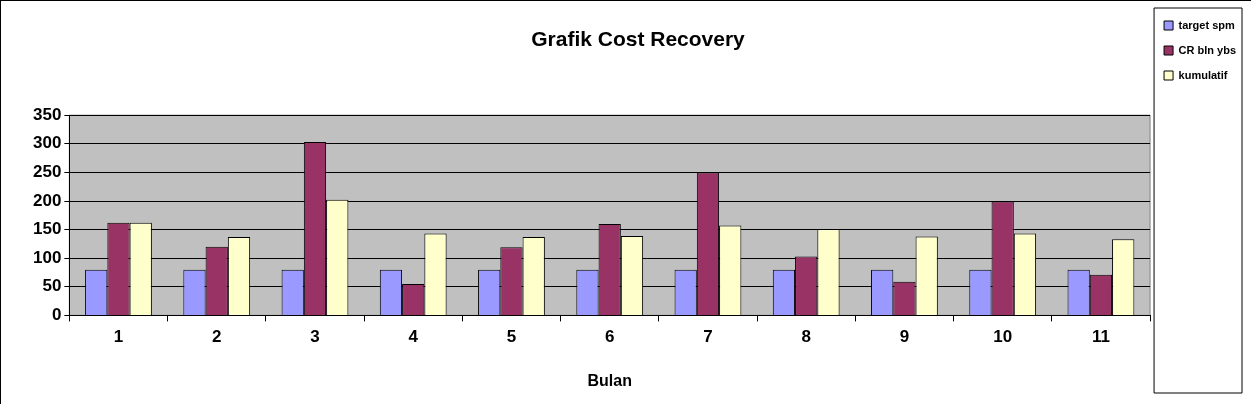 Image resolution: width=1252 pixels, height=405 pixels. I want to click on x-tick-label: 3, so click(315, 337).